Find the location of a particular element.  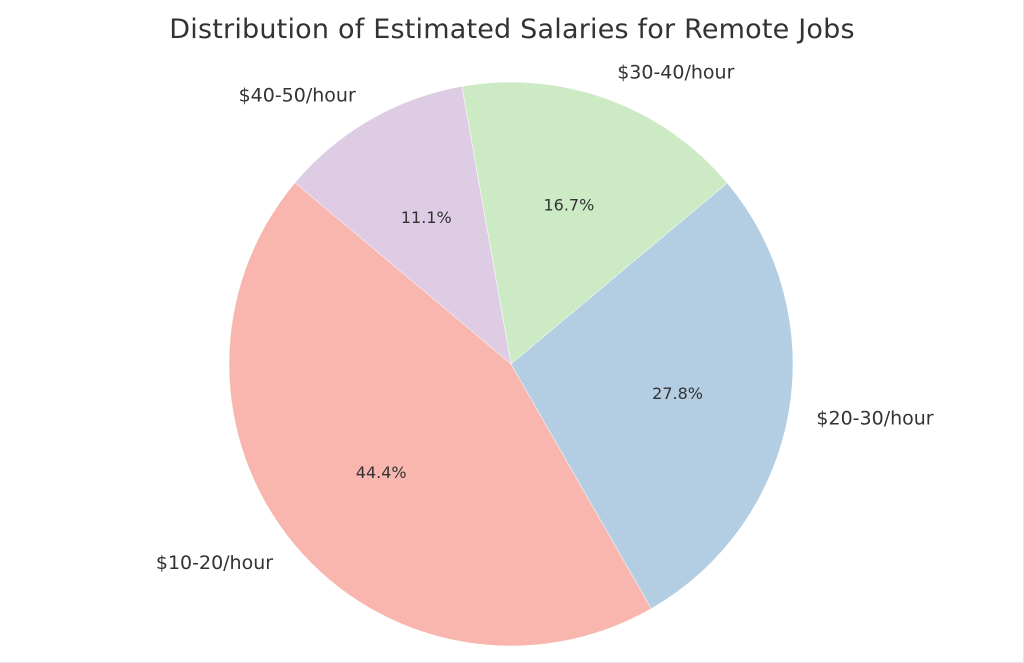

pie-percent-label: 16.7% is located at coordinates (568, 205).